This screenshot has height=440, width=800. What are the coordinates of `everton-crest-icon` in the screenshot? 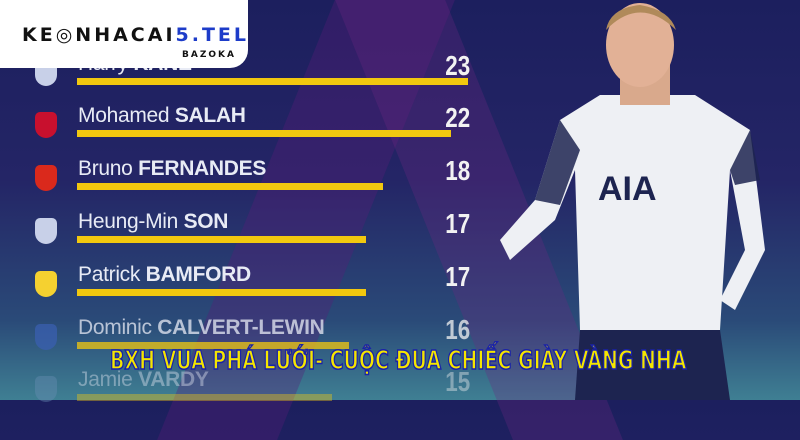 It's located at (46, 337).